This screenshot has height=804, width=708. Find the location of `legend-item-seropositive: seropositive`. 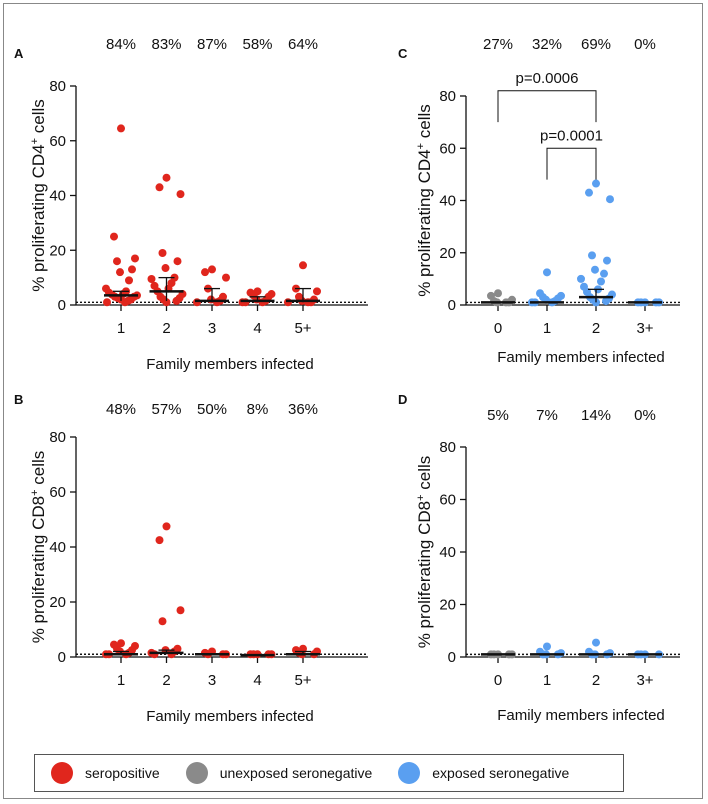

legend-item-seropositive: seropositive is located at coordinates (105, 773).